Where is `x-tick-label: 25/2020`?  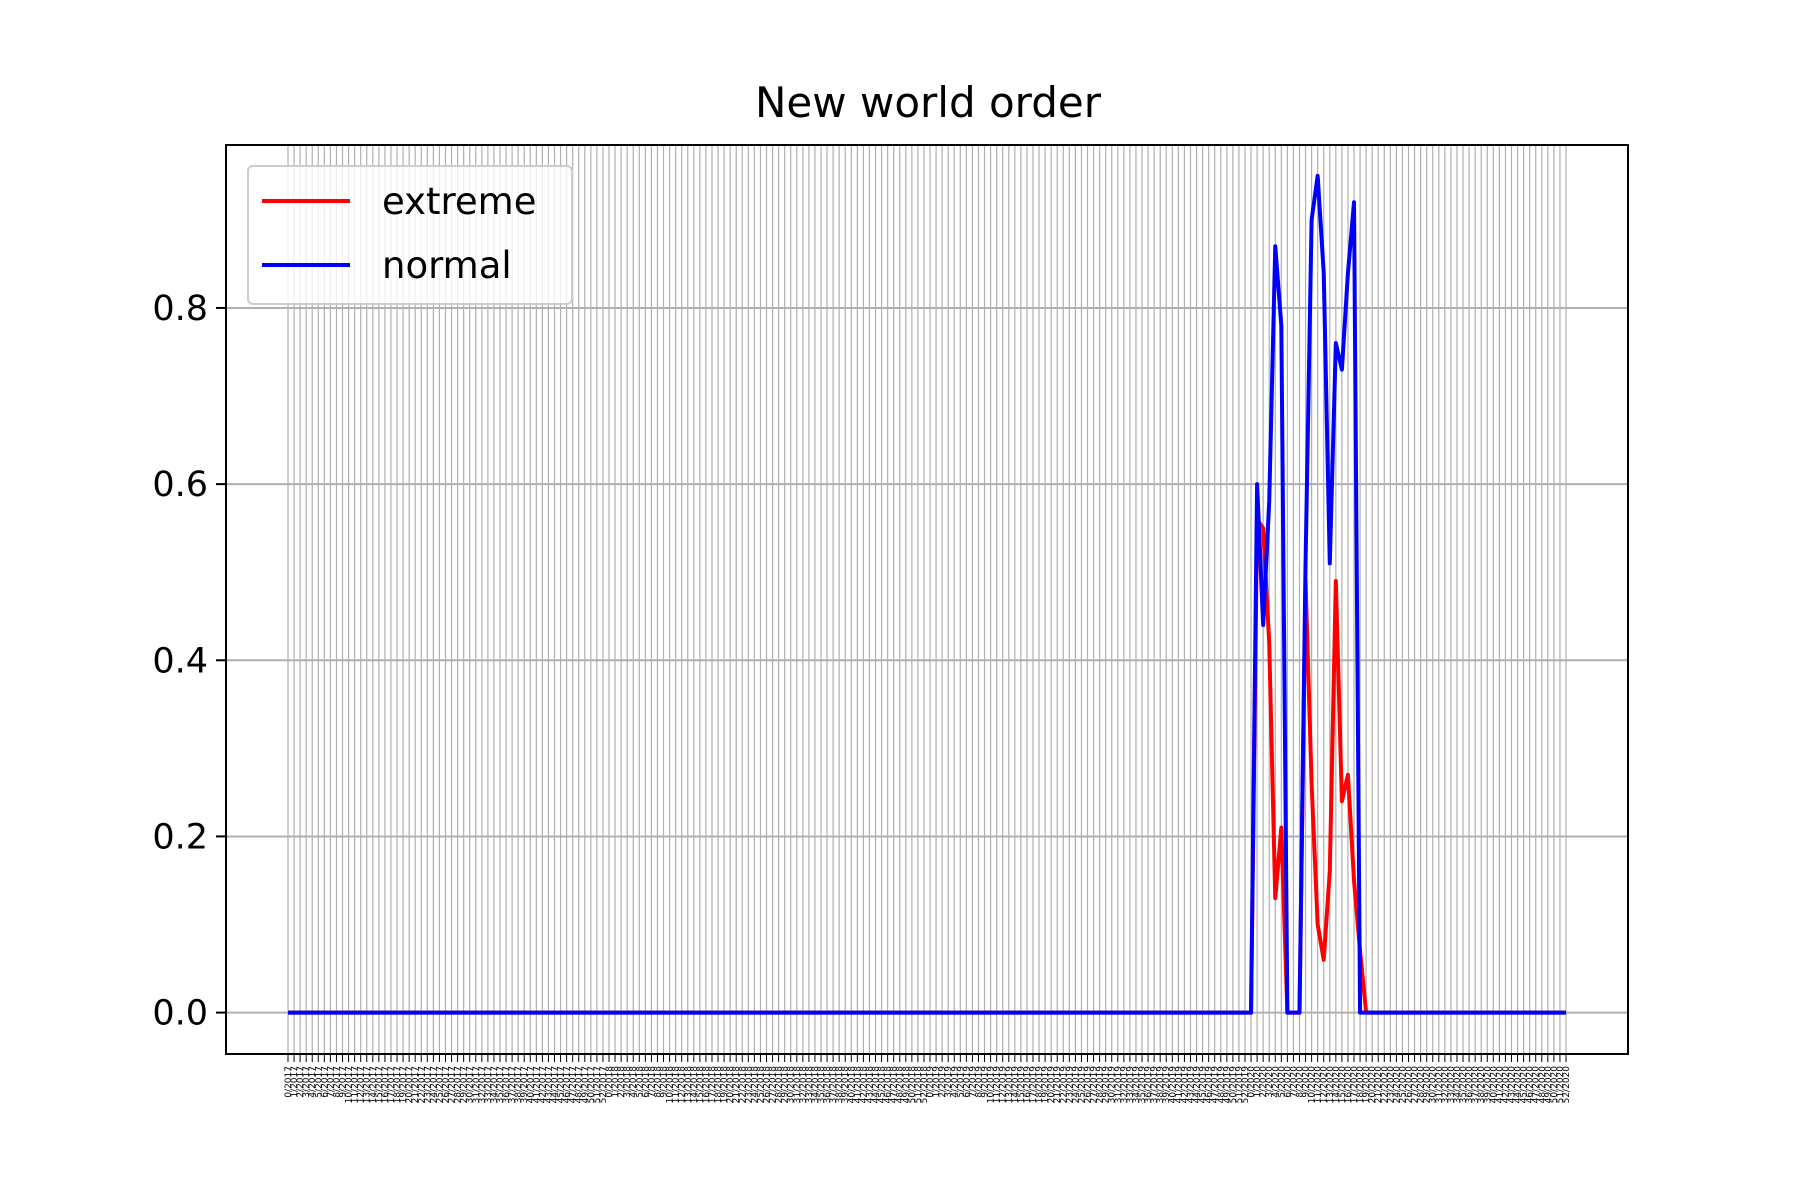 x-tick-label: 25/2020 is located at coordinates (1403, 1085).